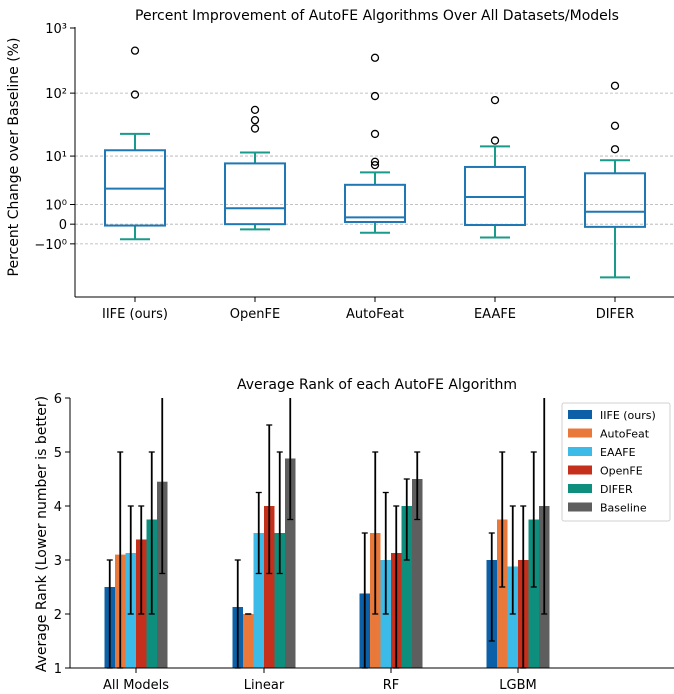 The height and width of the screenshot is (694, 674). Describe the element at coordinates (517, 685) in the screenshot. I see `rank-chart-x-tick-label: LGBM` at that location.